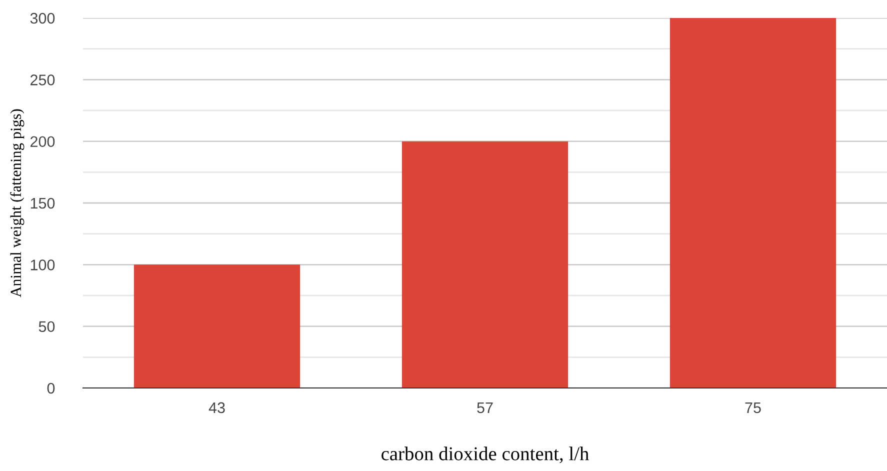 This screenshot has height=471, width=887. I want to click on y-tick-label: 250, so click(42, 80).